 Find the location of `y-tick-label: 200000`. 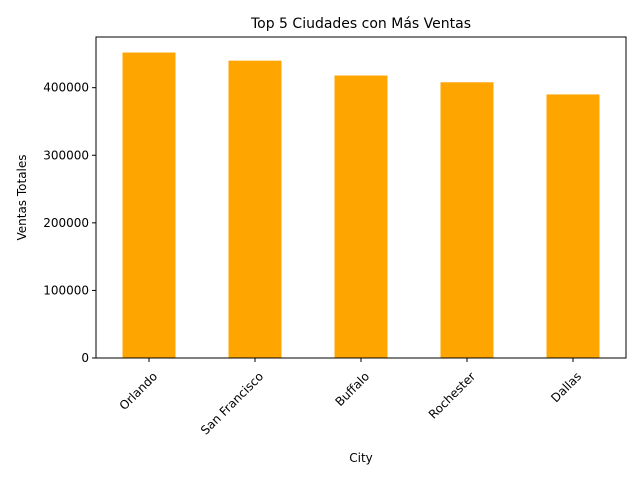

y-tick-label: 200000 is located at coordinates (66, 223).